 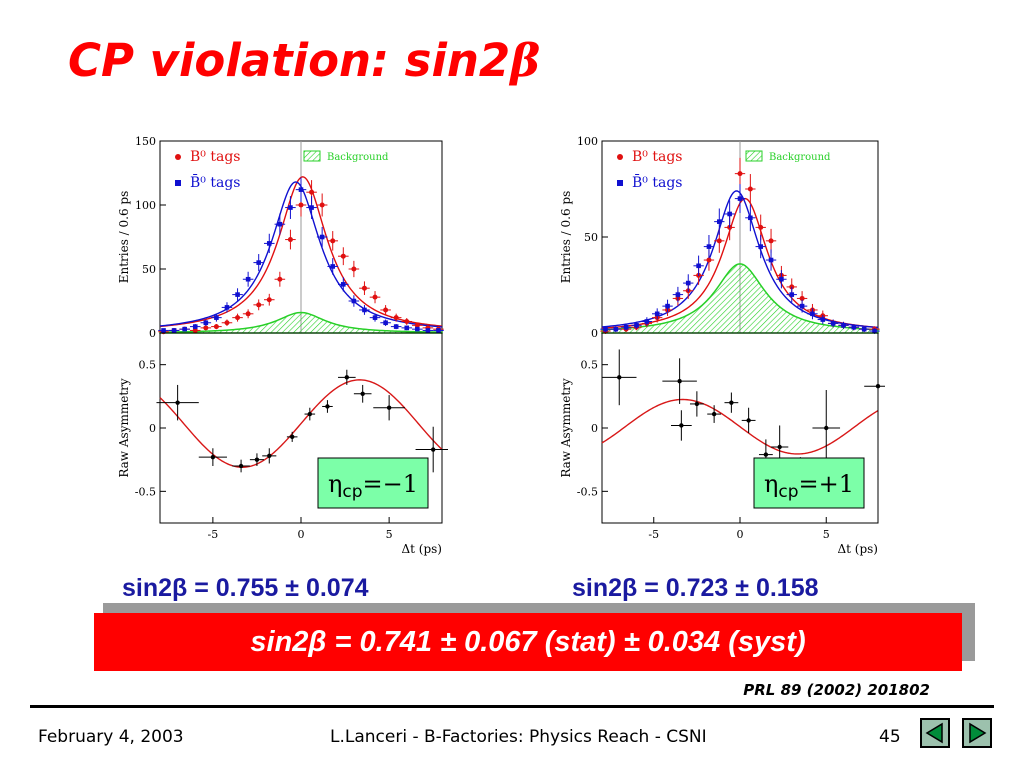 What do you see at coordinates (301, 322) in the screenshot?
I see `background-area` at bounding box center [301, 322].